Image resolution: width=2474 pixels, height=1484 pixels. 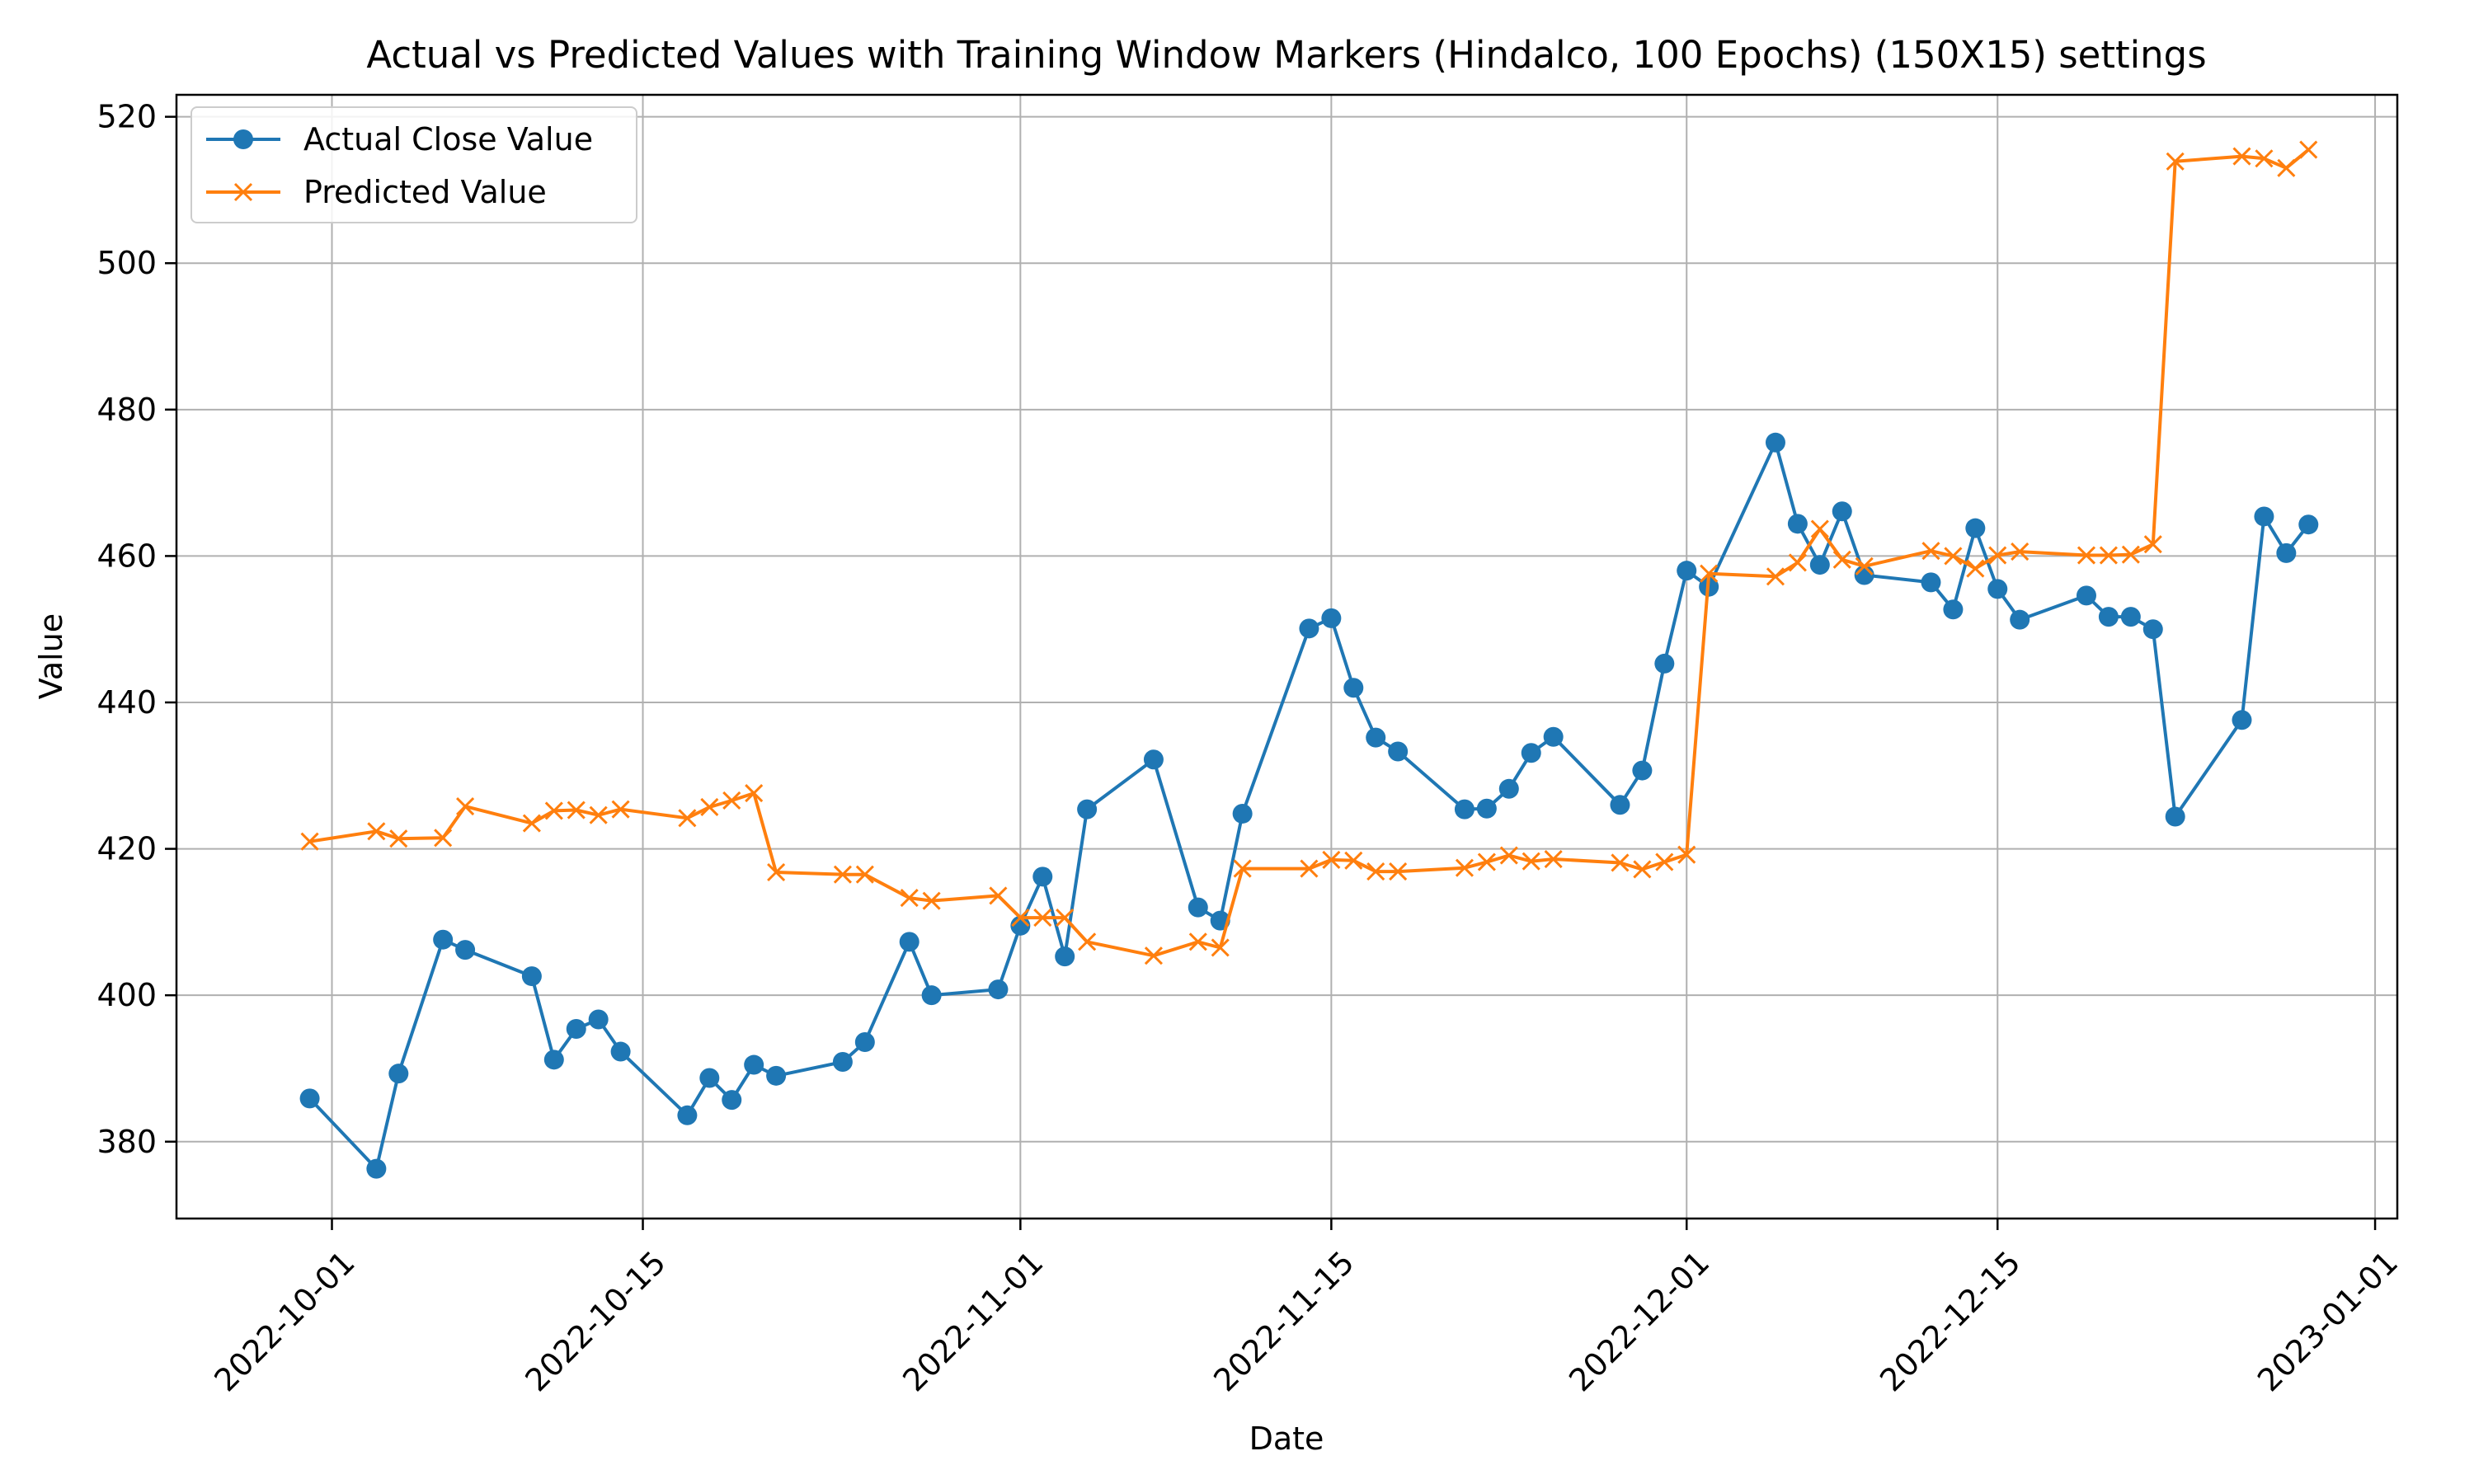 What do you see at coordinates (126, 702) in the screenshot?
I see `y-tick-label: 440` at bounding box center [126, 702].